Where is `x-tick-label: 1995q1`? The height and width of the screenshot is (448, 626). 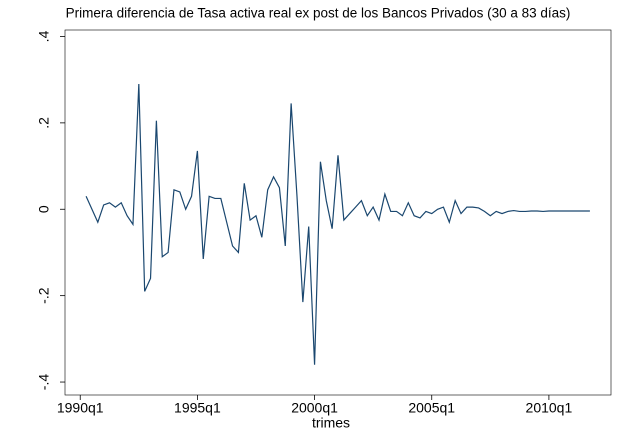 x-tick-label: 1995q1 is located at coordinates (197, 408).